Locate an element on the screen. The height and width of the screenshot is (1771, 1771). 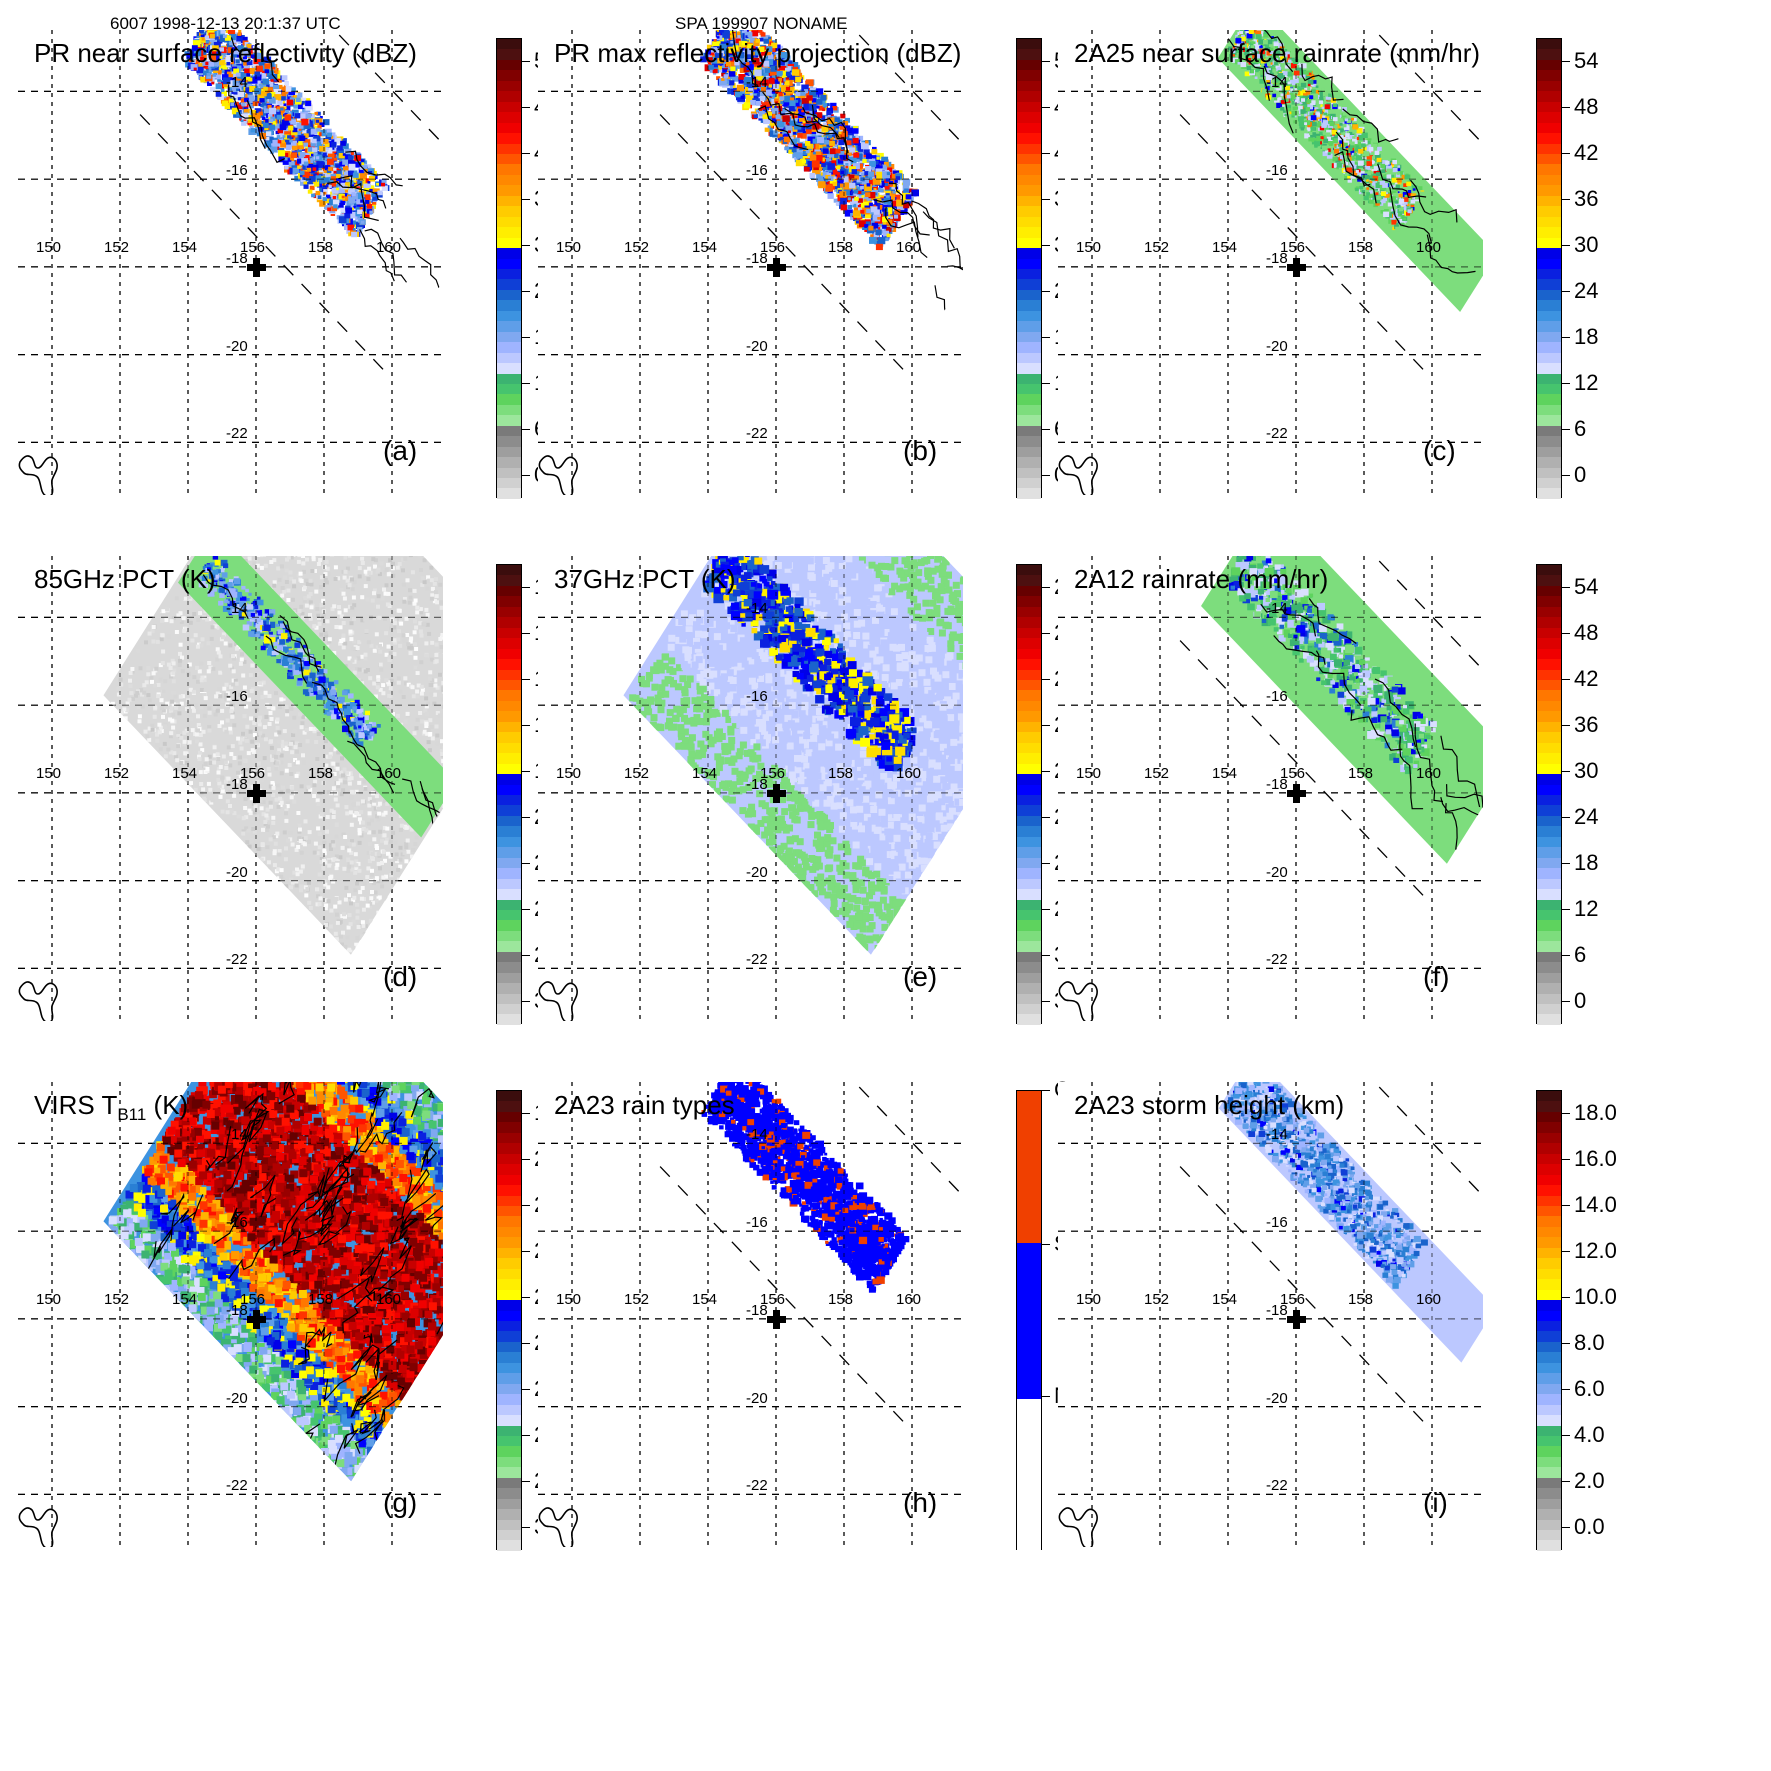
contour-line is located at coordinates (419, 263).